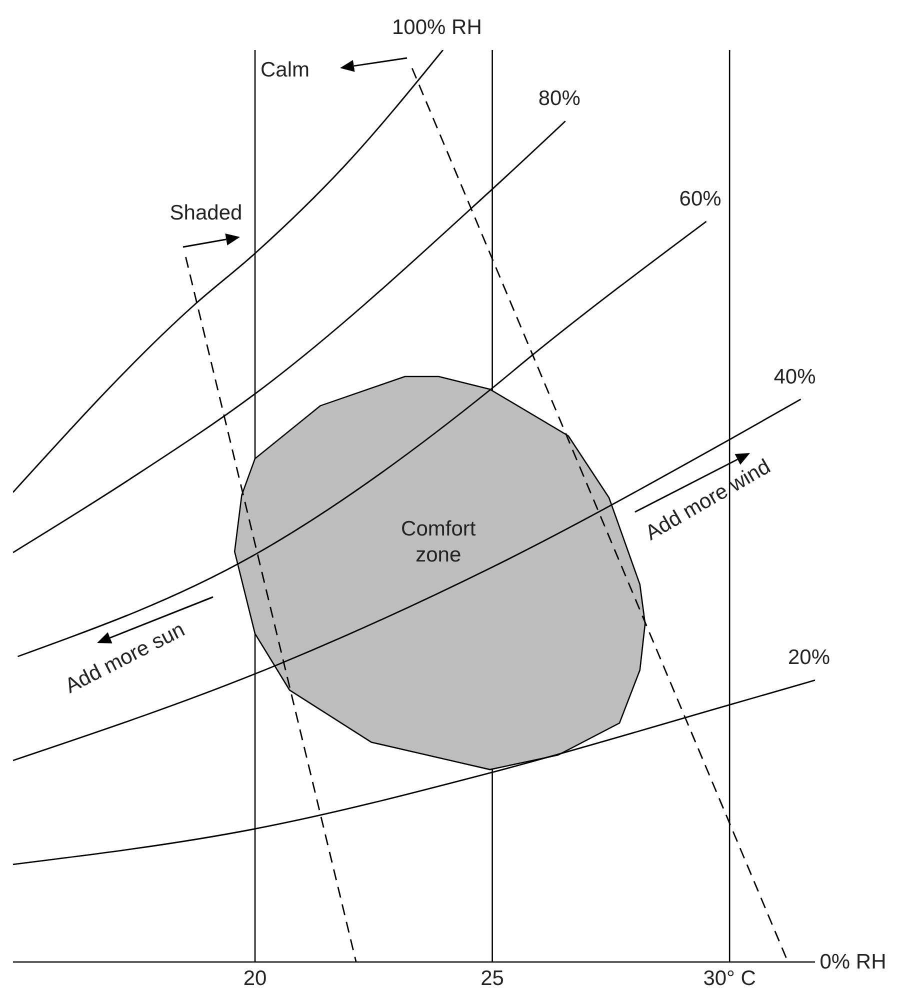 This screenshot has width=914, height=999. What do you see at coordinates (125, 658) in the screenshot?
I see `annotation: Add more sun` at bounding box center [125, 658].